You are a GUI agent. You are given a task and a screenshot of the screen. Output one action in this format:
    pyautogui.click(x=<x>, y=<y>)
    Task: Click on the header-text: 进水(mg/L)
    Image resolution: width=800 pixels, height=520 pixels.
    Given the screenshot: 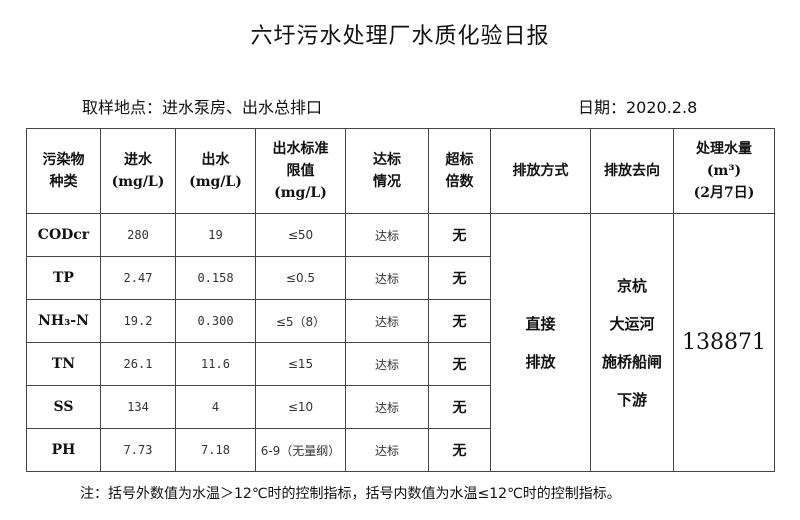 What is the action you would take?
    pyautogui.click(x=138, y=171)
    